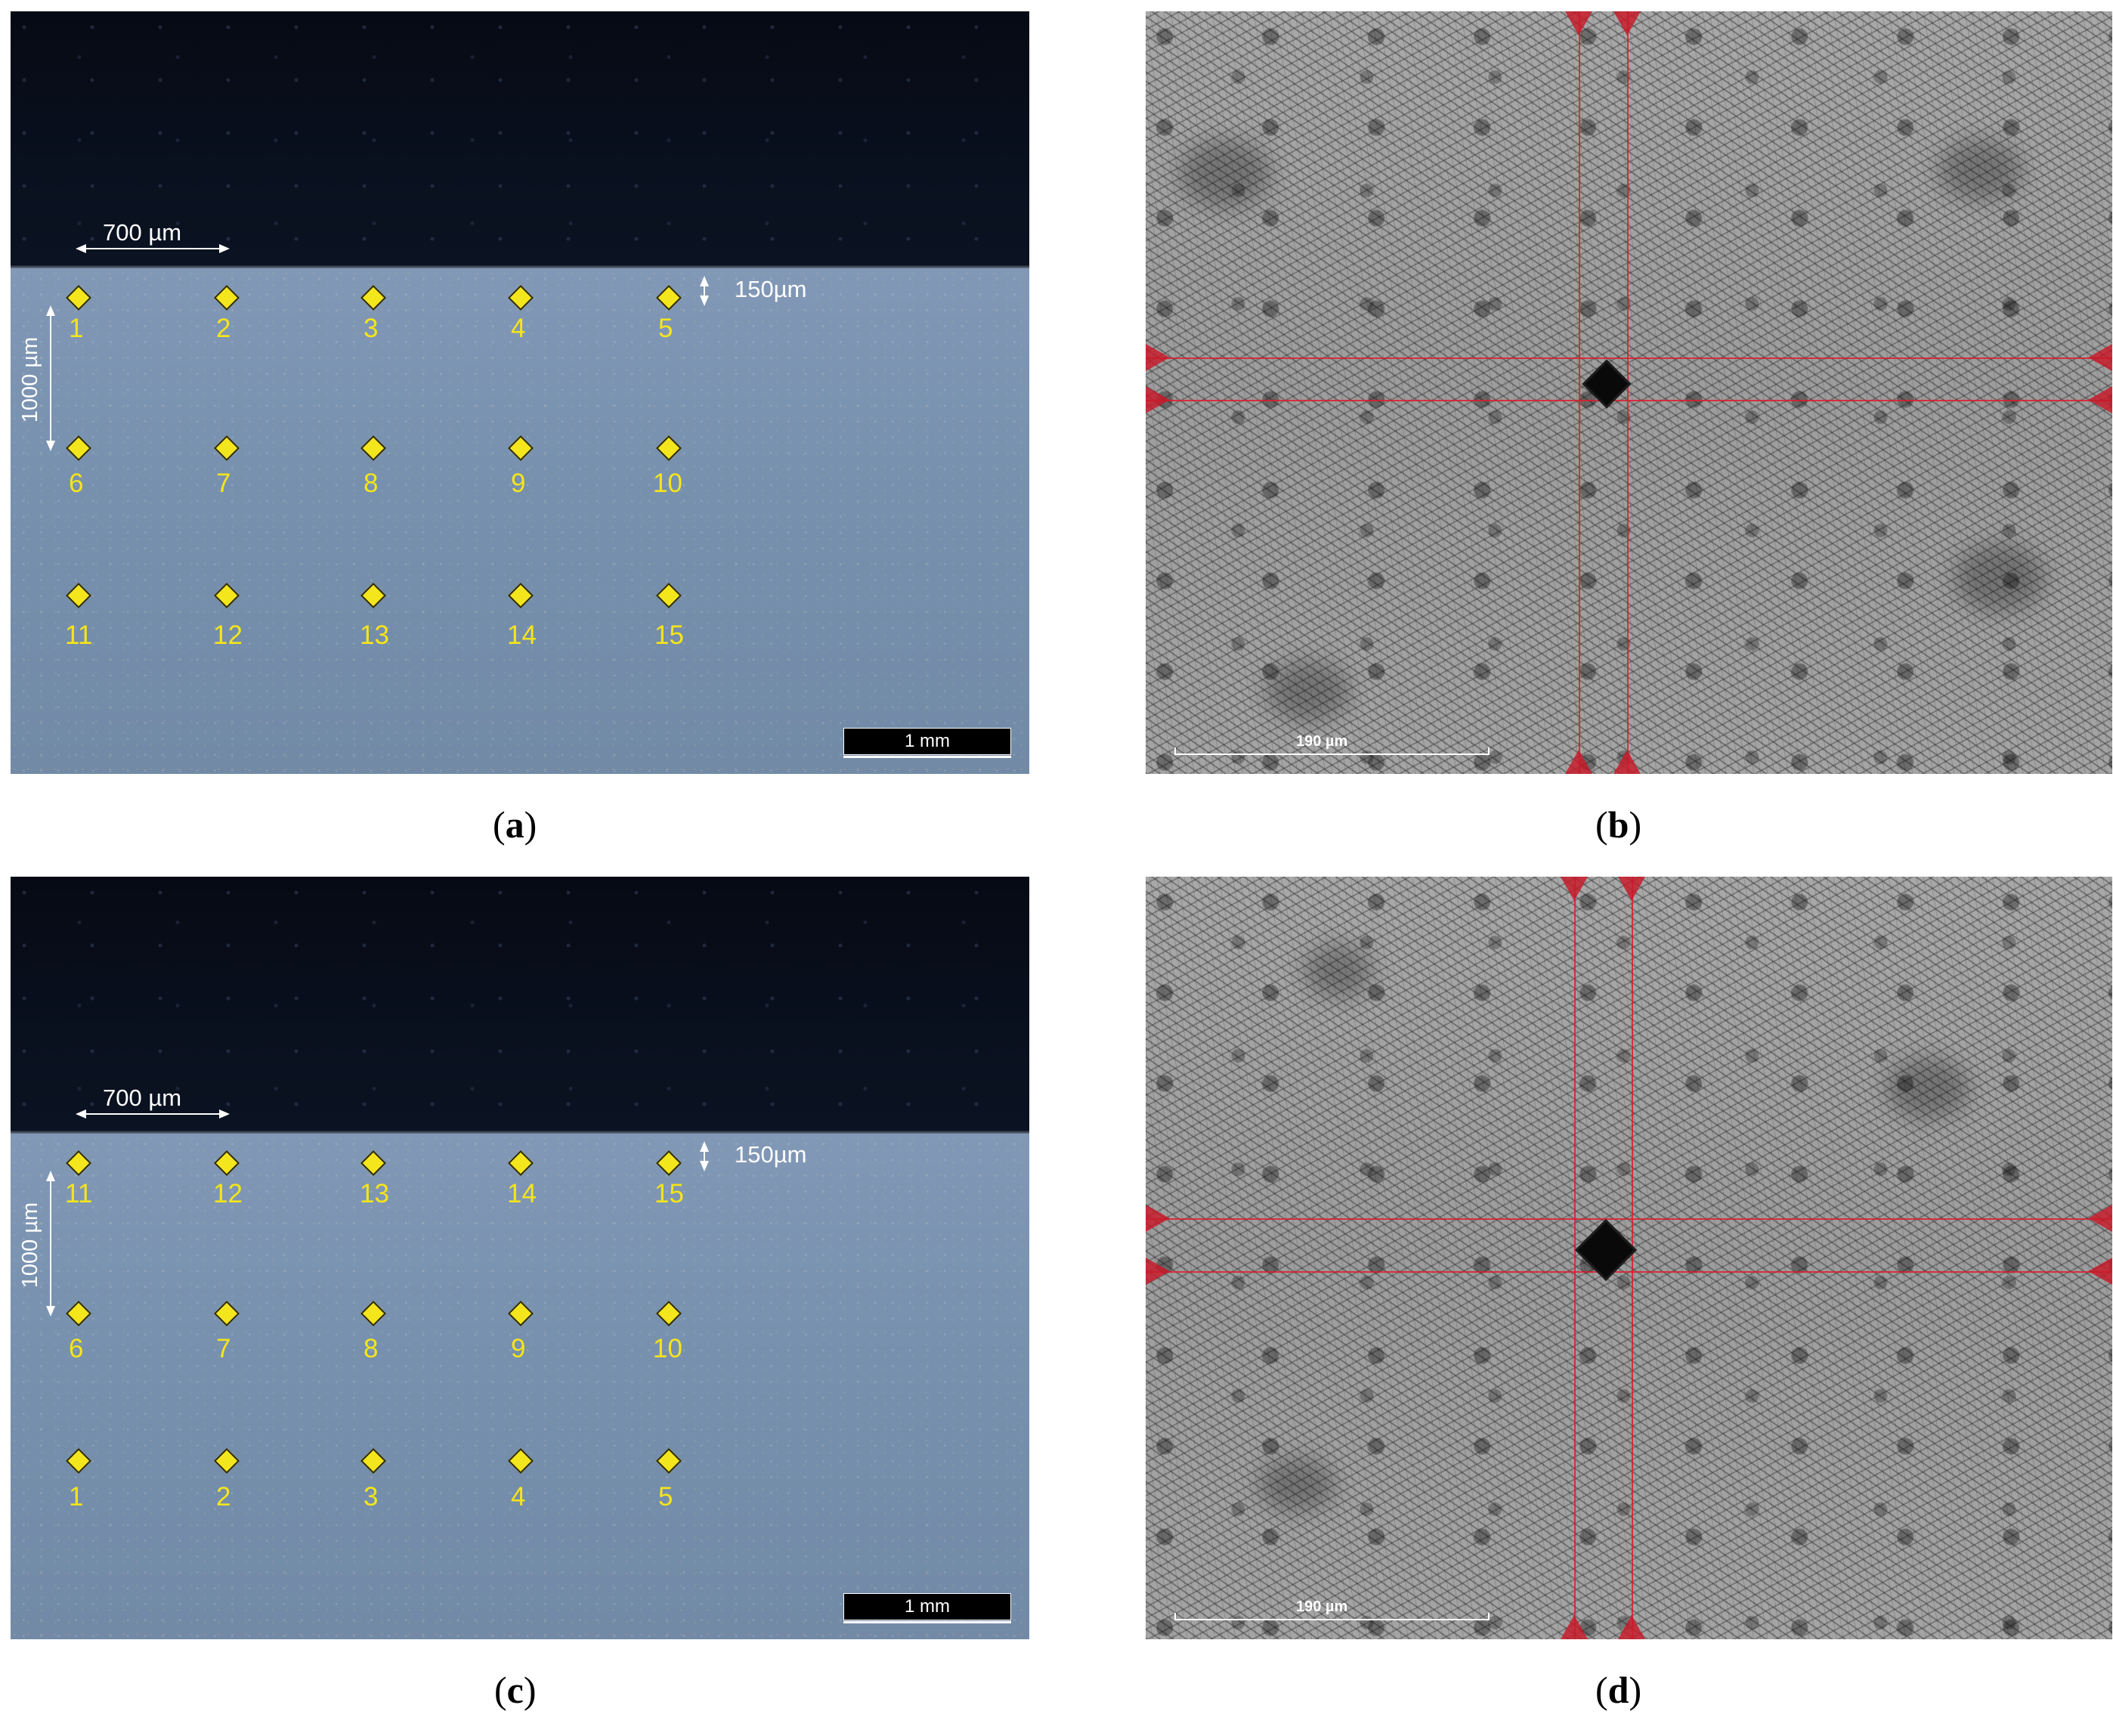 This screenshot has height=1736, width=2113. Describe the element at coordinates (515, 824) in the screenshot. I see `panel-caption-a: (a)` at that location.